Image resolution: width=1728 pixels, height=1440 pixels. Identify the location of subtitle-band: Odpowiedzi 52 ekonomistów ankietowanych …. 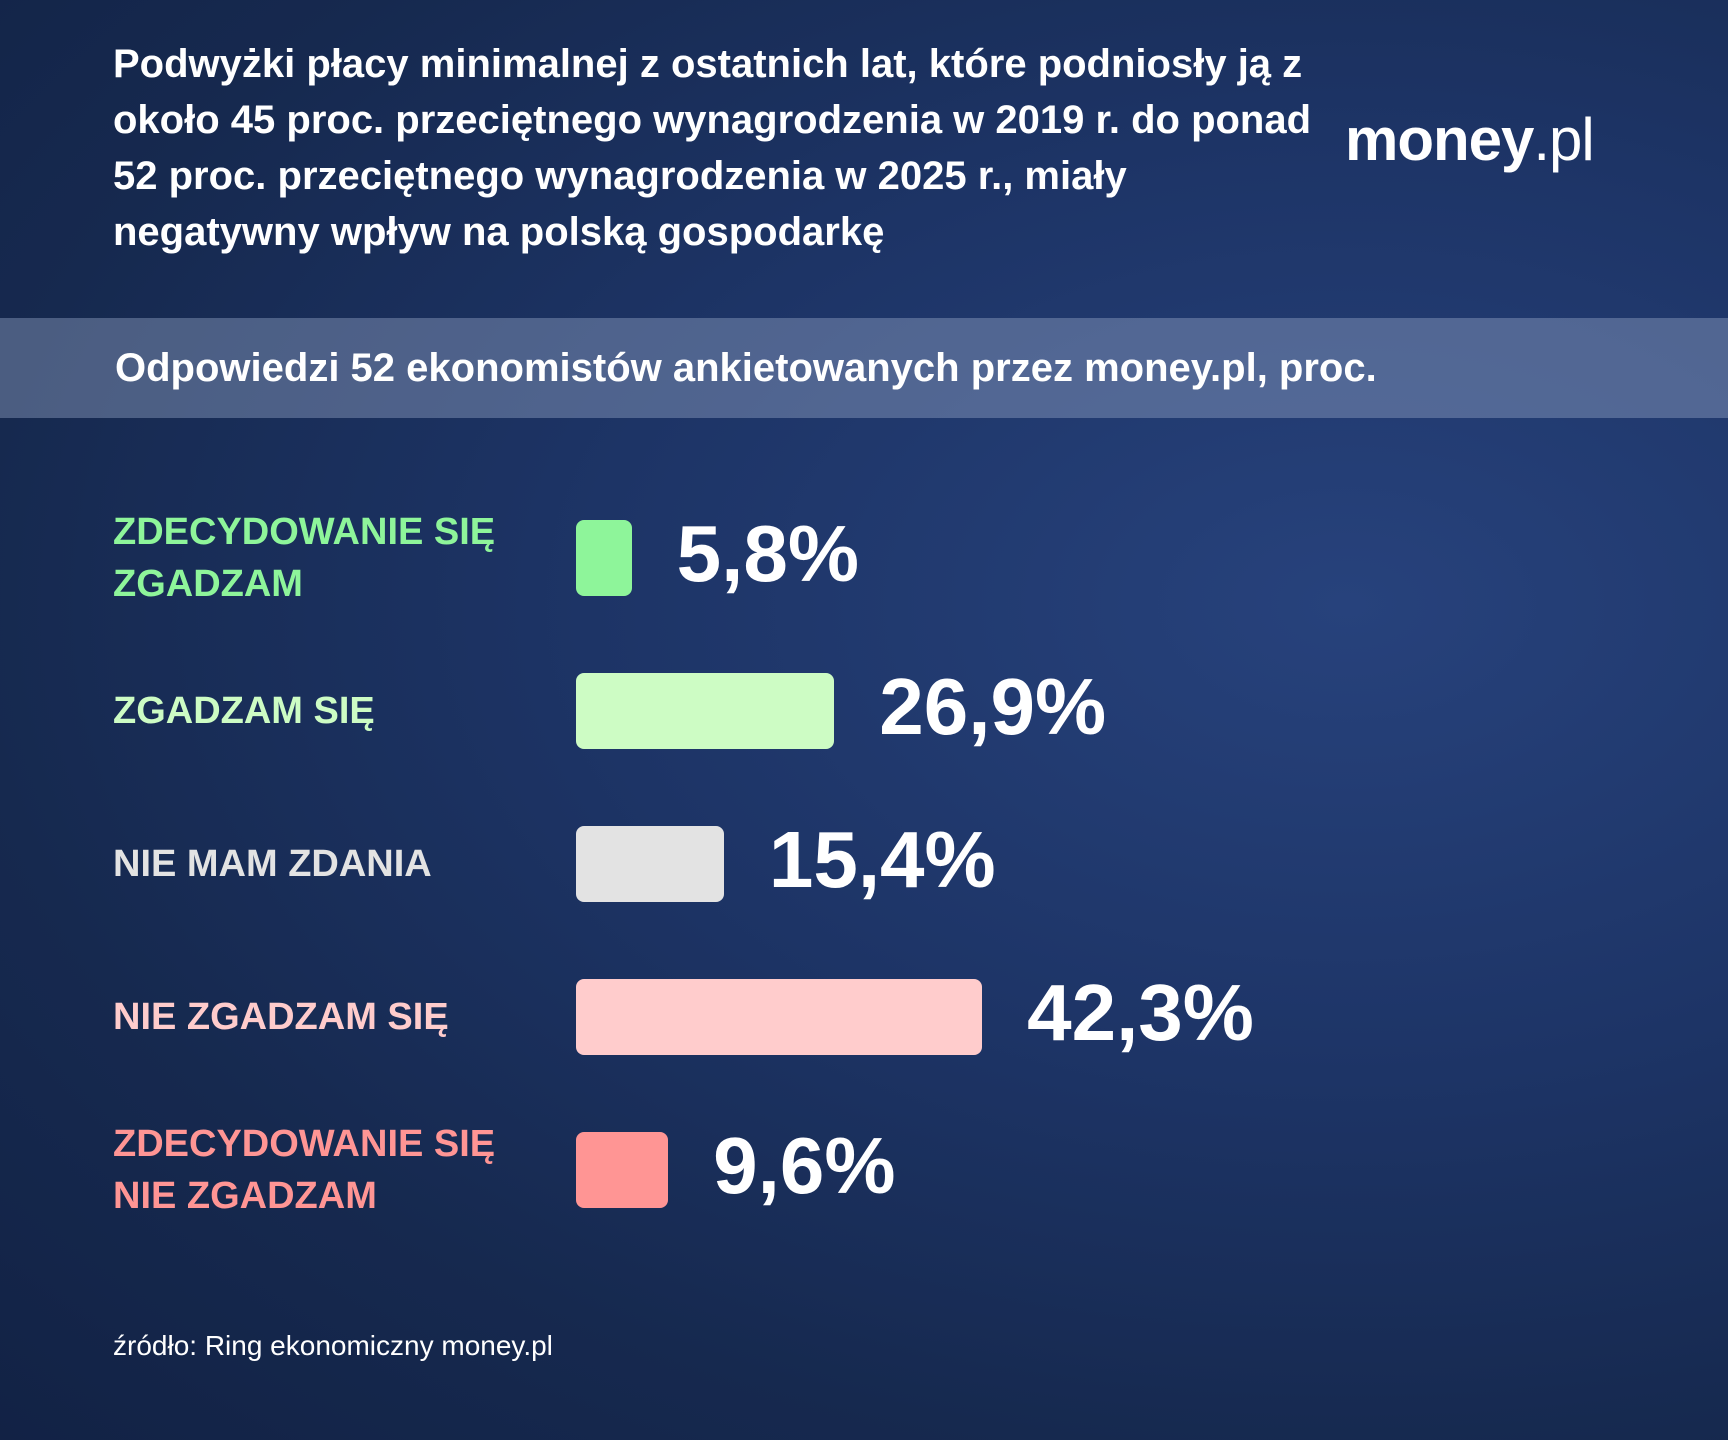
(864, 368).